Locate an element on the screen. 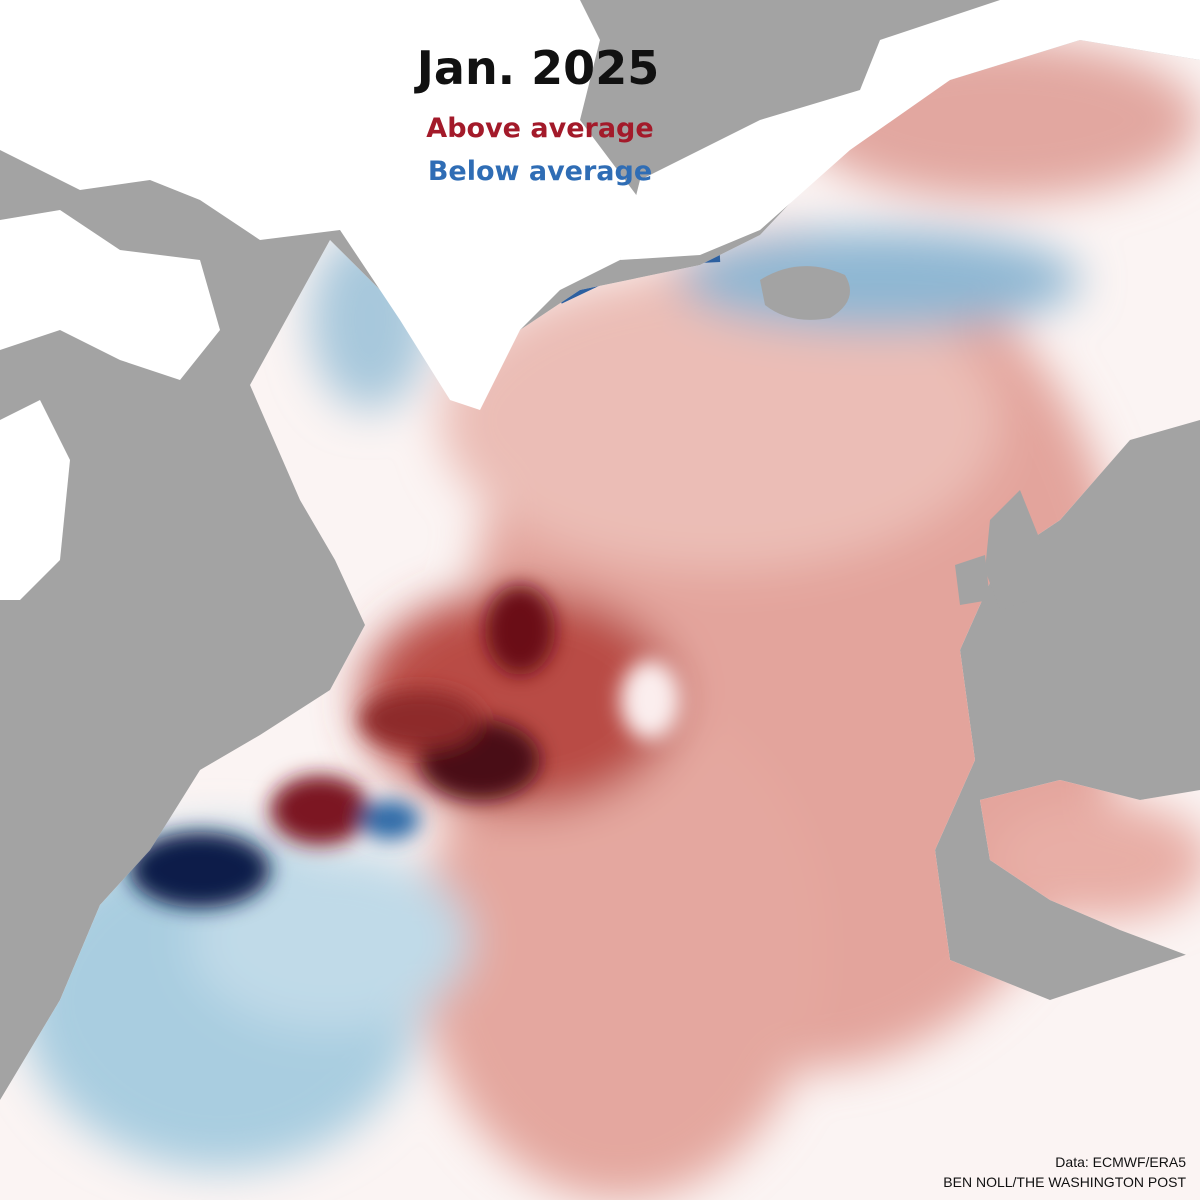 The height and width of the screenshot is (1200, 1200). anomaly-cores is located at coordinates (405, 746).